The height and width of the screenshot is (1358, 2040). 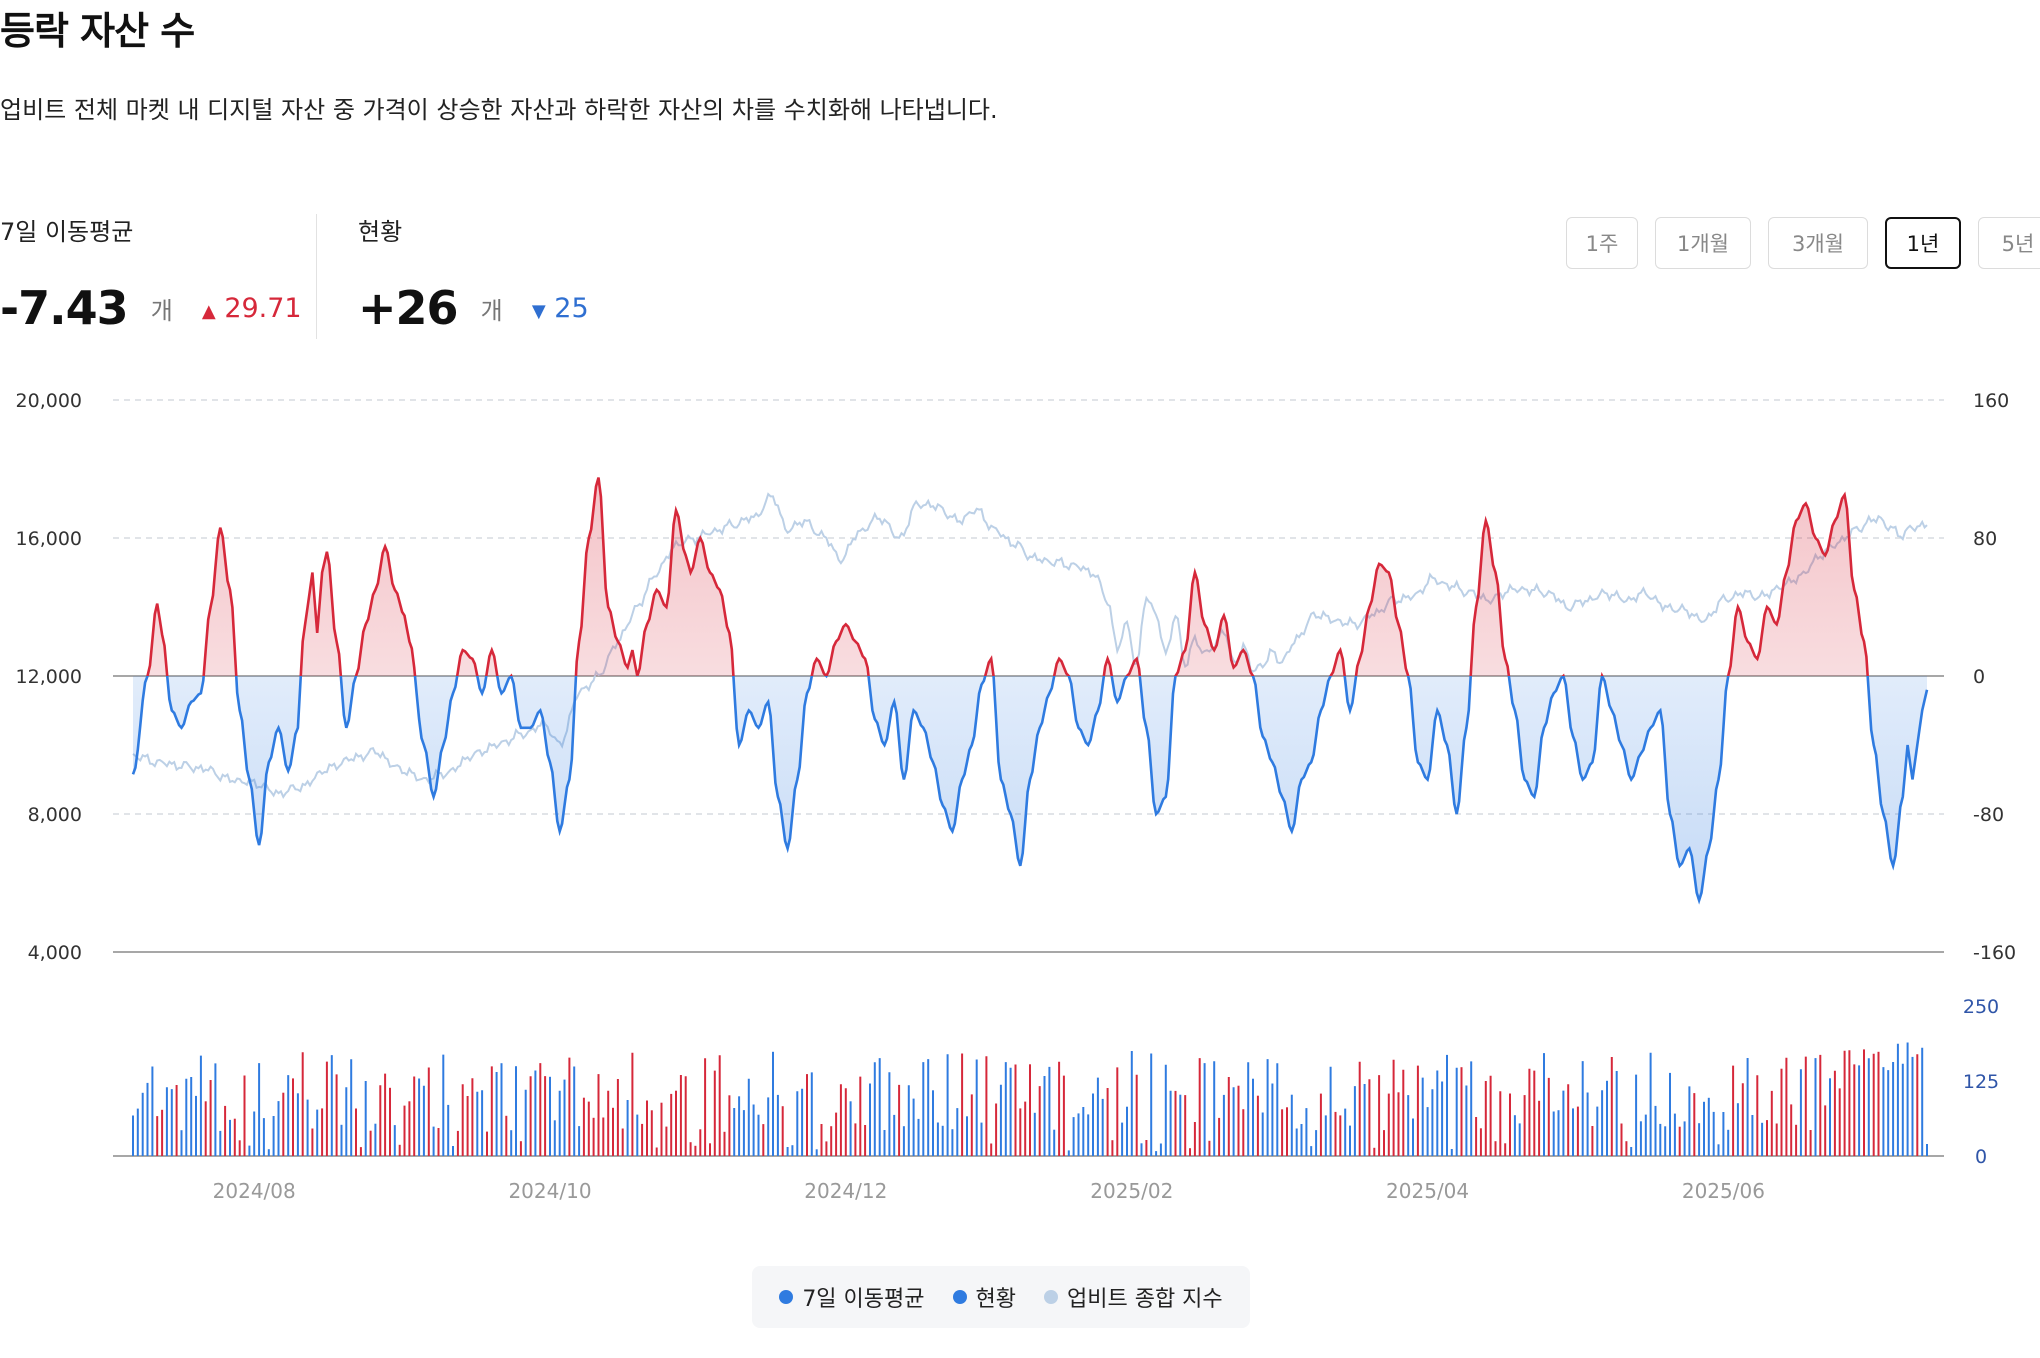 I want to click on x-tick-label: 2025/04, so click(x=1427, y=1191).